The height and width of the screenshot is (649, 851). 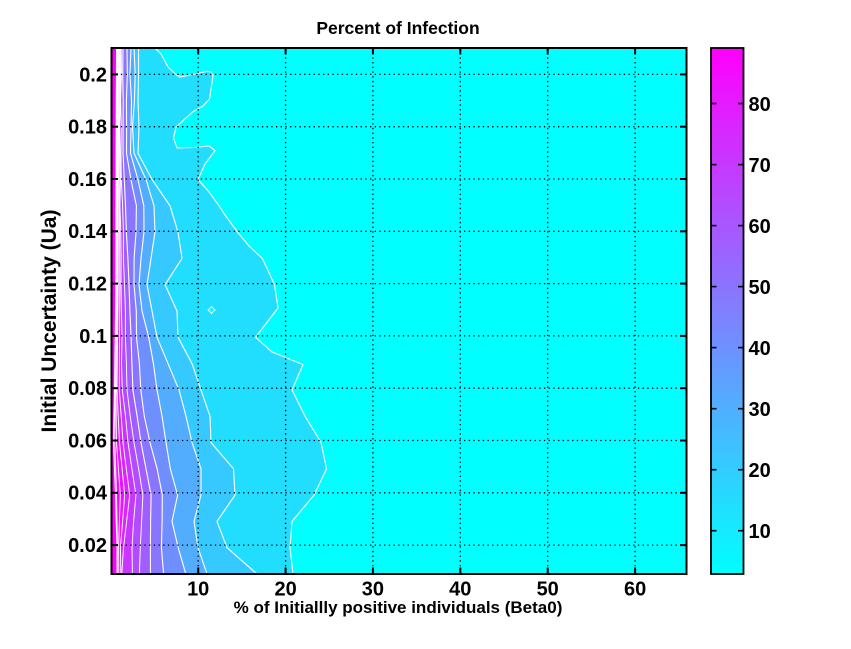 I want to click on svg-text: 0.12, so click(x=87, y=285).